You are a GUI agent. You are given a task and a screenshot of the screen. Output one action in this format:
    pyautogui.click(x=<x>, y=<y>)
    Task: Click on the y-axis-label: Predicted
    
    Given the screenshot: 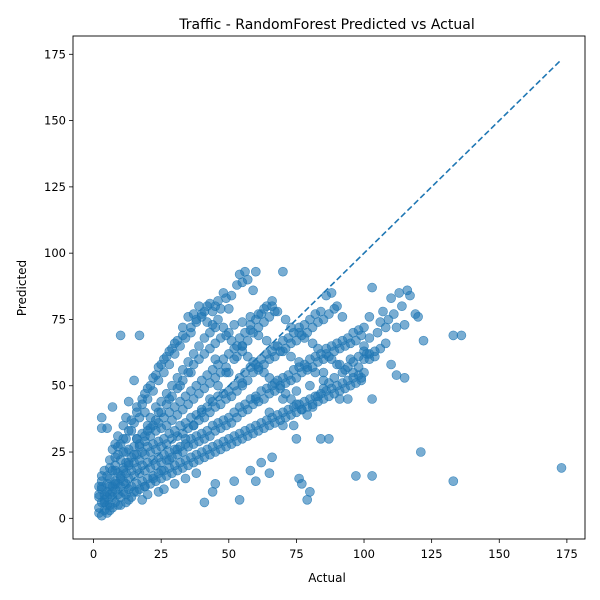 What is the action you would take?
    pyautogui.click(x=22, y=288)
    